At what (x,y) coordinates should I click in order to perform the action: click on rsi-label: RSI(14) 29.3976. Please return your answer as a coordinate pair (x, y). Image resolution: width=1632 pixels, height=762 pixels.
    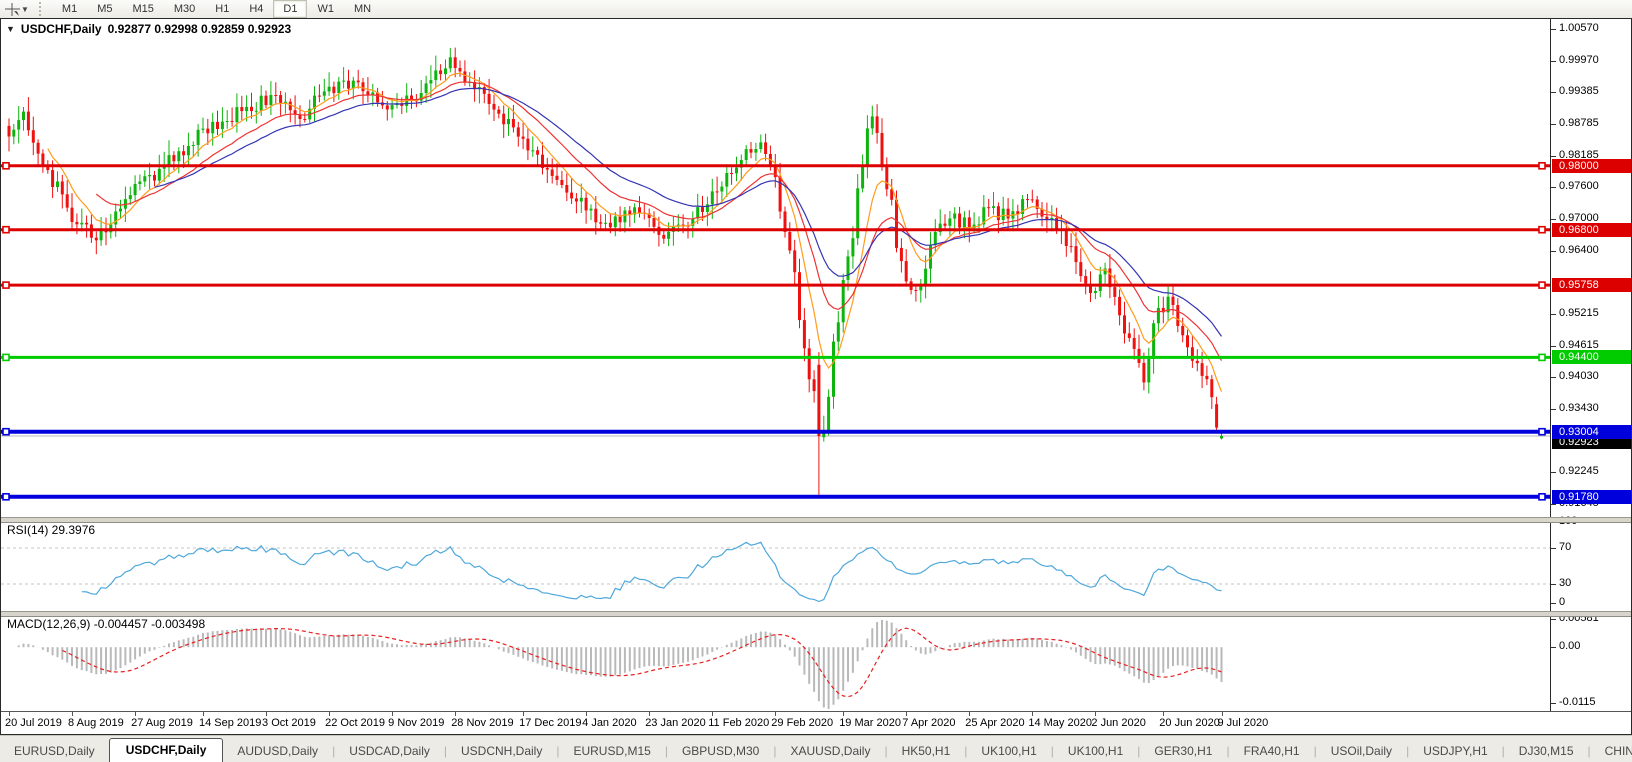
    Looking at the image, I should click on (51, 530).